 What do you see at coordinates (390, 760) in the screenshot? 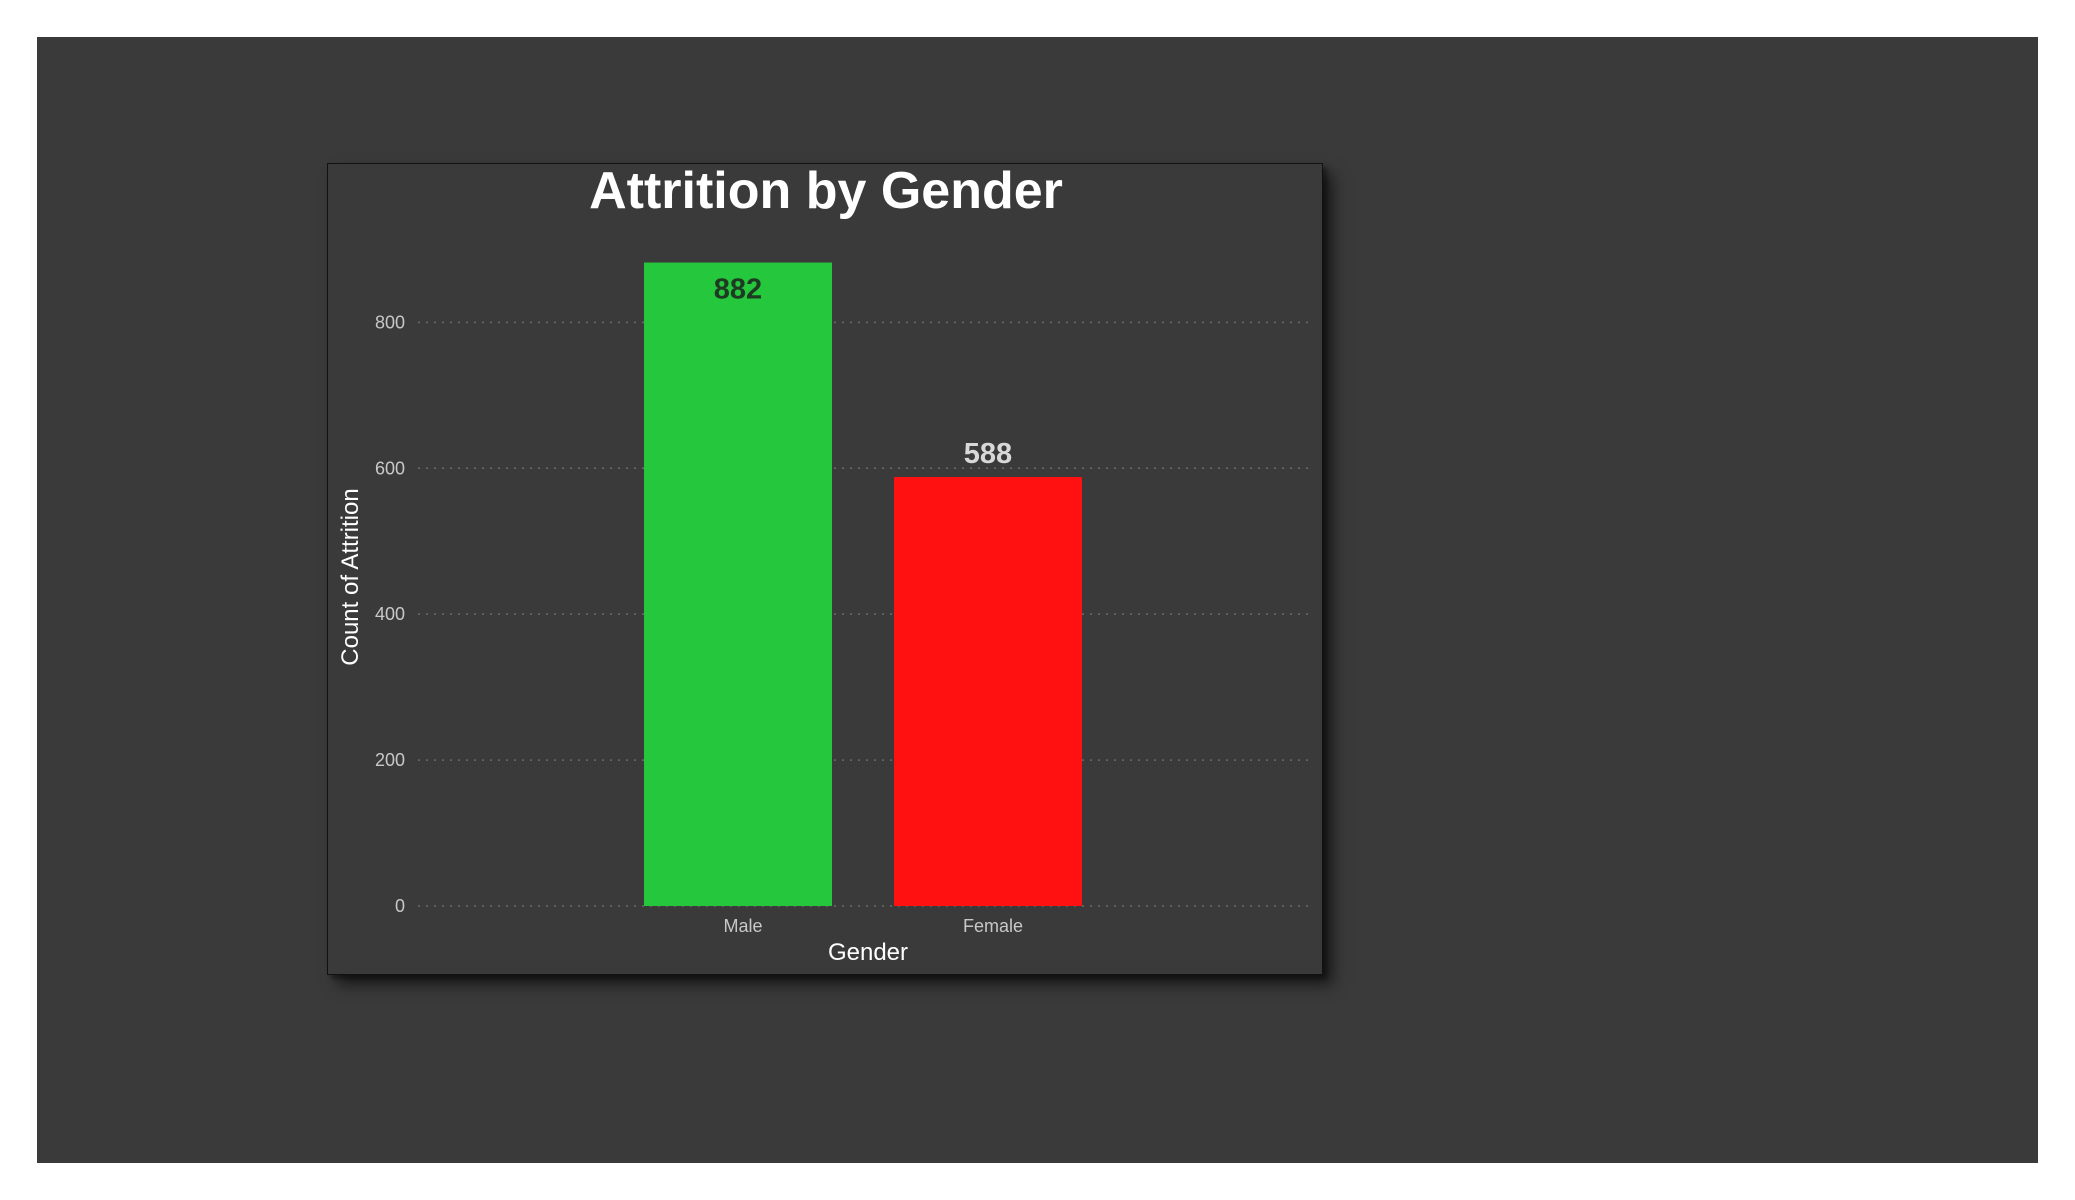
I see `y-tick-label: 200` at bounding box center [390, 760].